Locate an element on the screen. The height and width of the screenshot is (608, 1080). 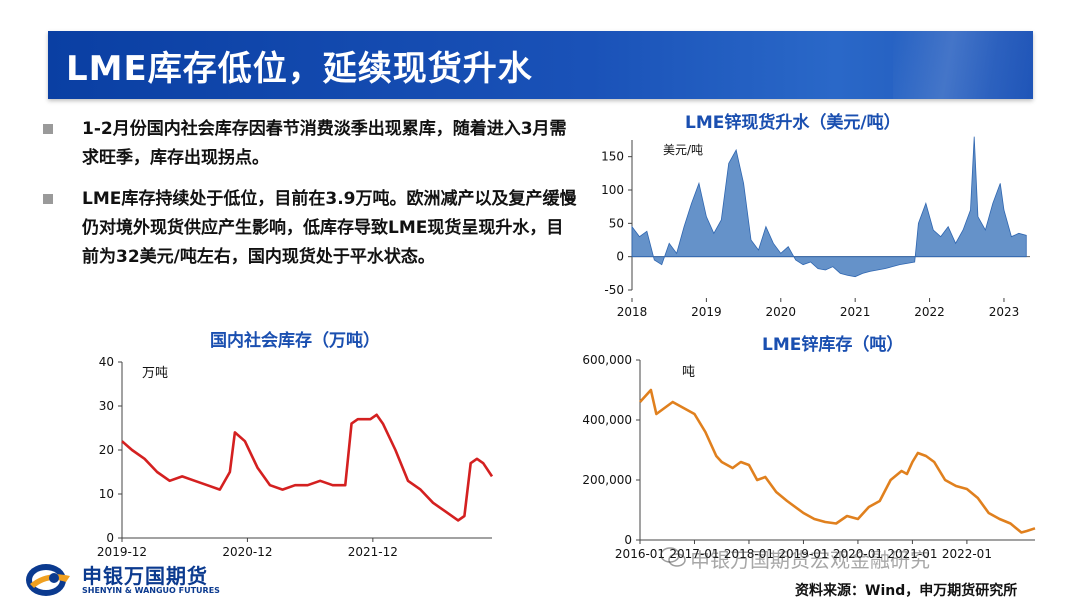
y-tick-label: 40 is located at coordinates (106, 362).